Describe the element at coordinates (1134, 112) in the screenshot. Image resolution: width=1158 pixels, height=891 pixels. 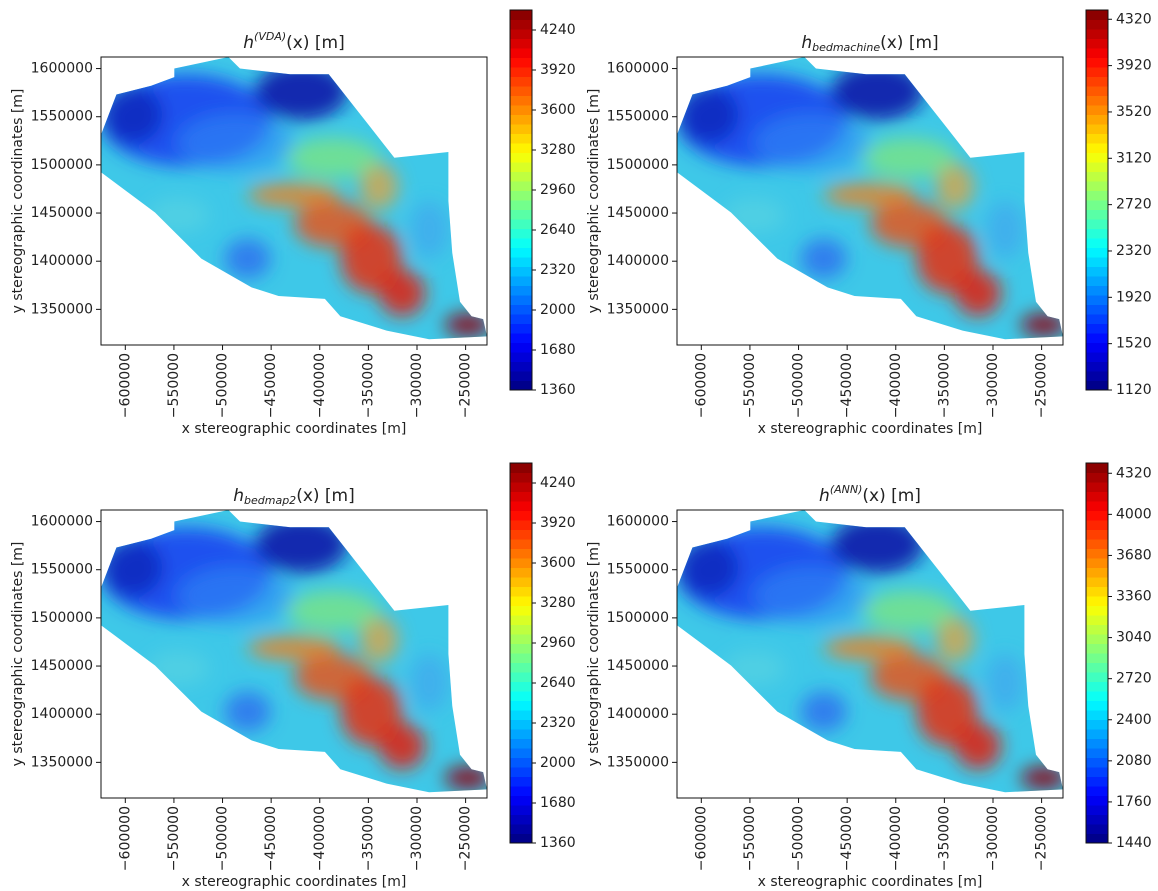
I see `colorbar-tick-label: 3520` at that location.